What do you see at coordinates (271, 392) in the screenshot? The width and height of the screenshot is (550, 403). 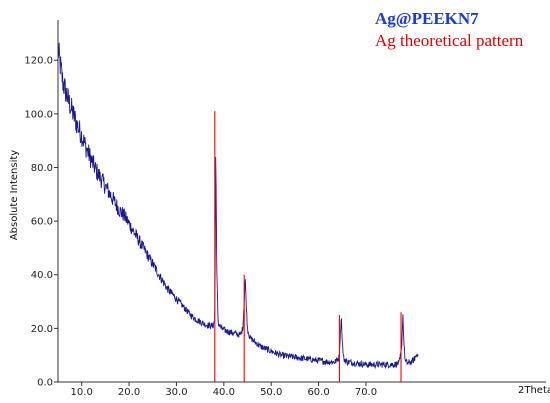 I see `x-tick-label-4: 50.0` at bounding box center [271, 392].